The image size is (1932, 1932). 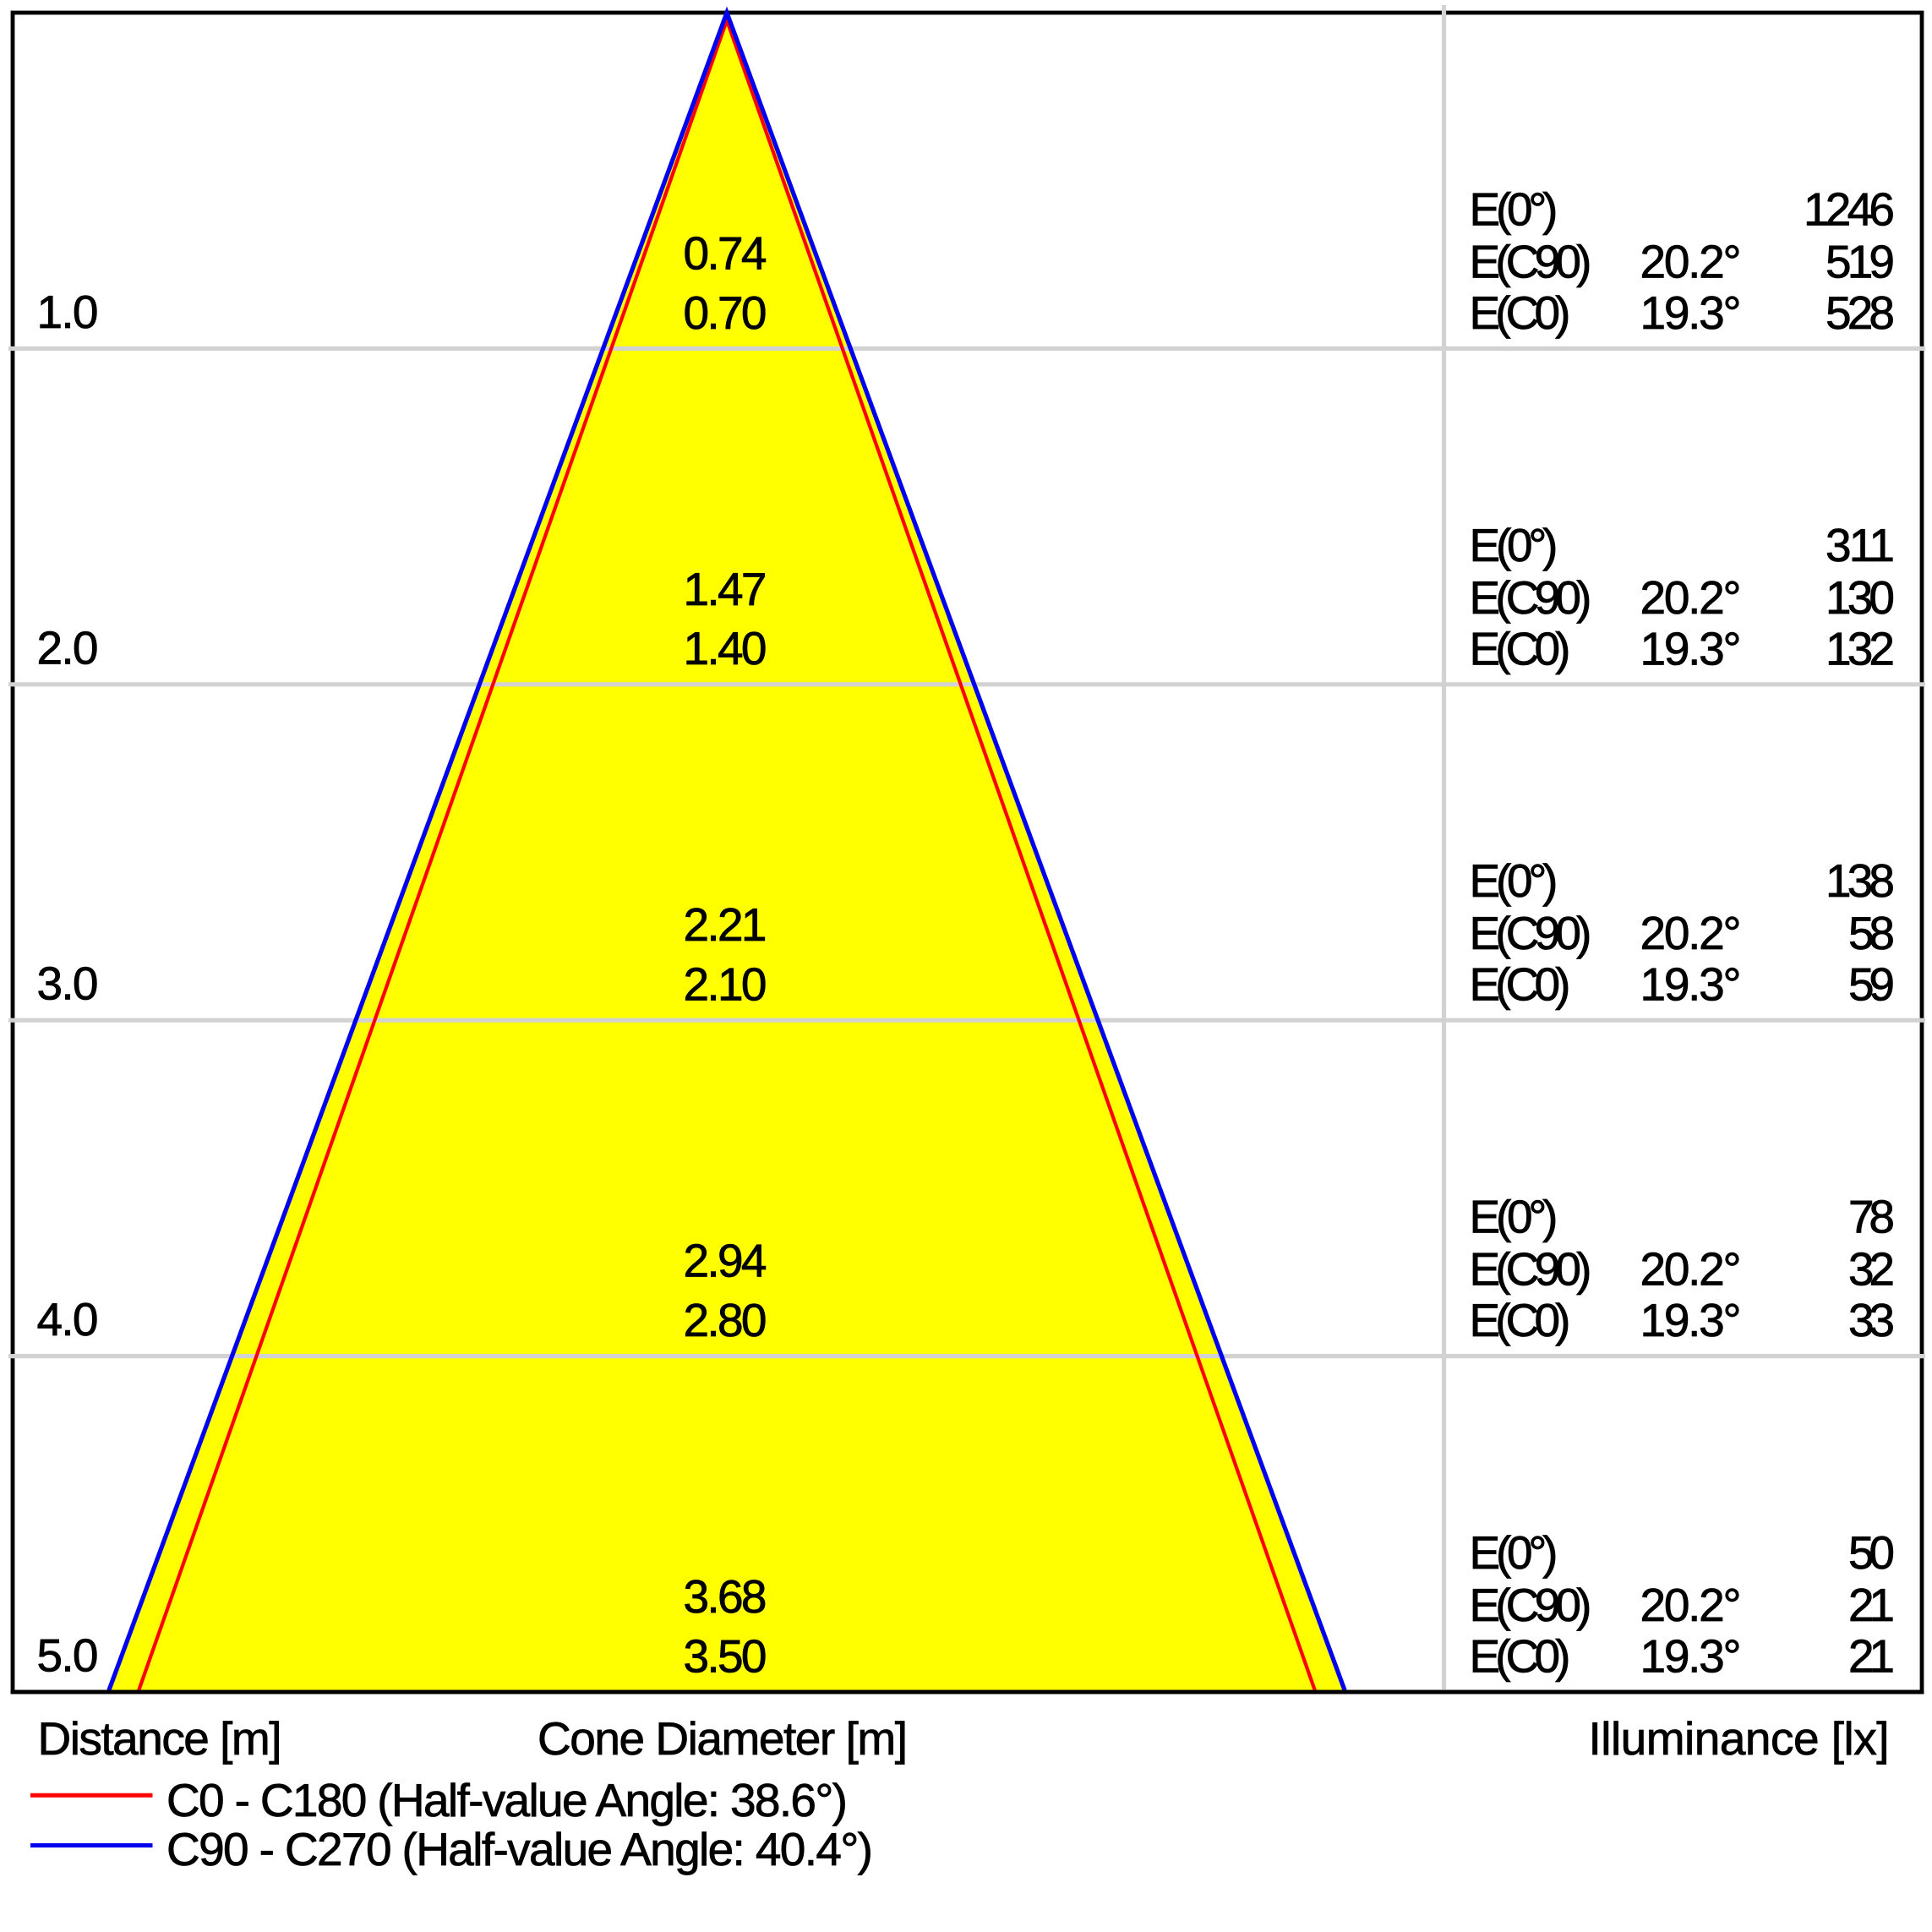 What do you see at coordinates (1871, 933) in the screenshot?
I see `svg-text: 58` at bounding box center [1871, 933].